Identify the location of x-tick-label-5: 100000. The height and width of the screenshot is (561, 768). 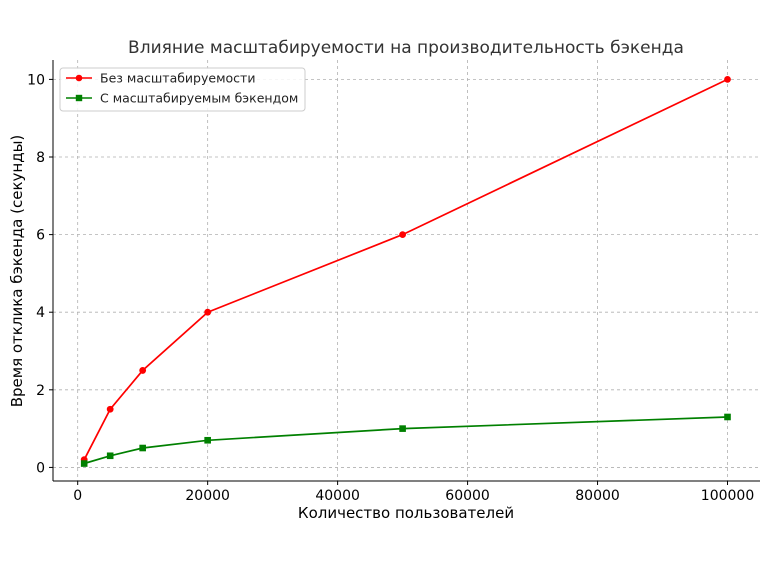
(727, 496).